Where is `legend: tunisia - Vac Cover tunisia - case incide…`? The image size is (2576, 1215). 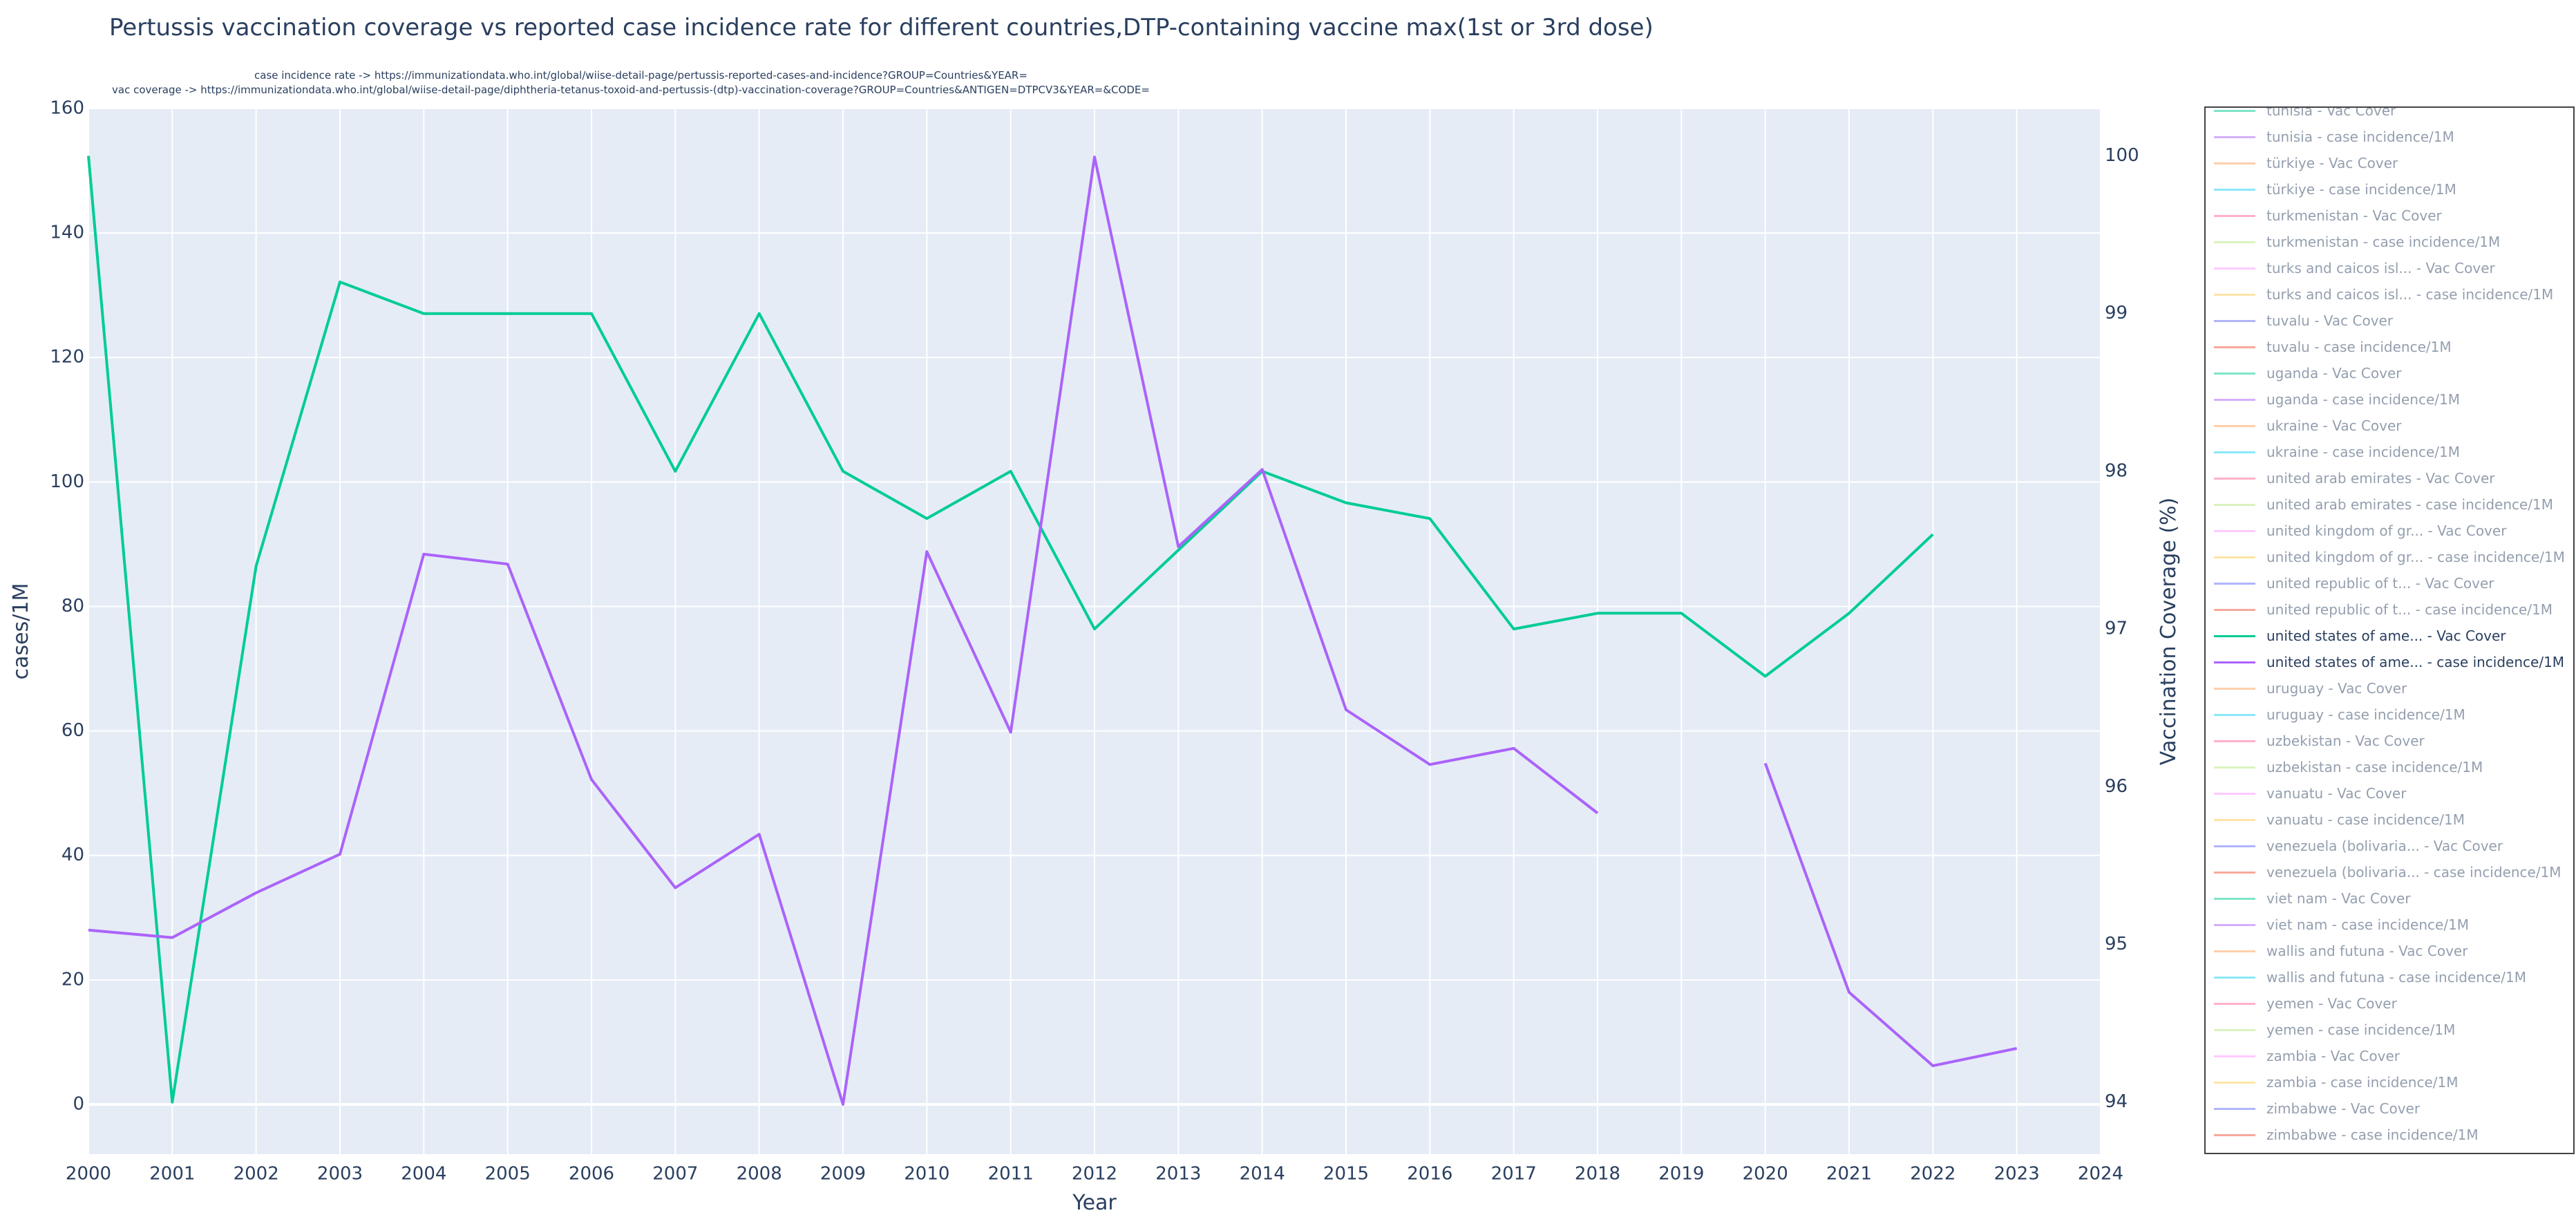 legend: tunisia - Vac Cover tunisia - case incide… is located at coordinates (2389, 630).